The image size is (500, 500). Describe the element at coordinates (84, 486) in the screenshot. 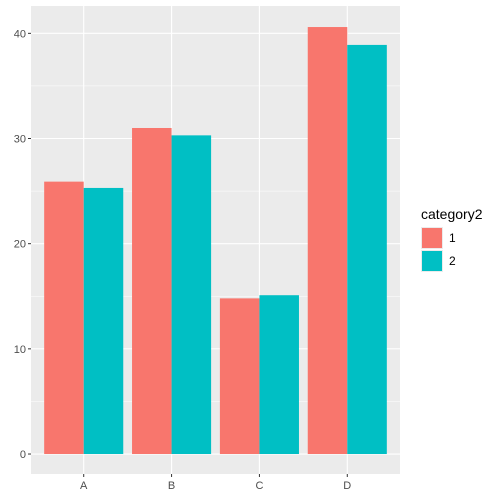

I see `x-tick-label: A` at that location.